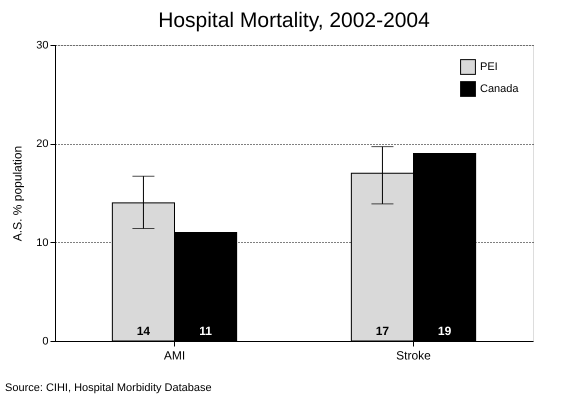 This screenshot has height=414, width=578. Describe the element at coordinates (445, 331) in the screenshot. I see `data-label: 19` at that location.